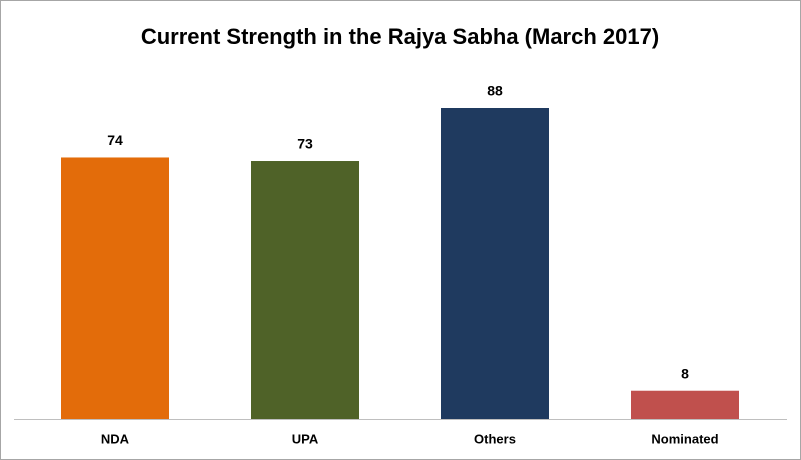 This screenshot has height=460, width=801. I want to click on x-tick-label: Nominated, so click(684, 438).